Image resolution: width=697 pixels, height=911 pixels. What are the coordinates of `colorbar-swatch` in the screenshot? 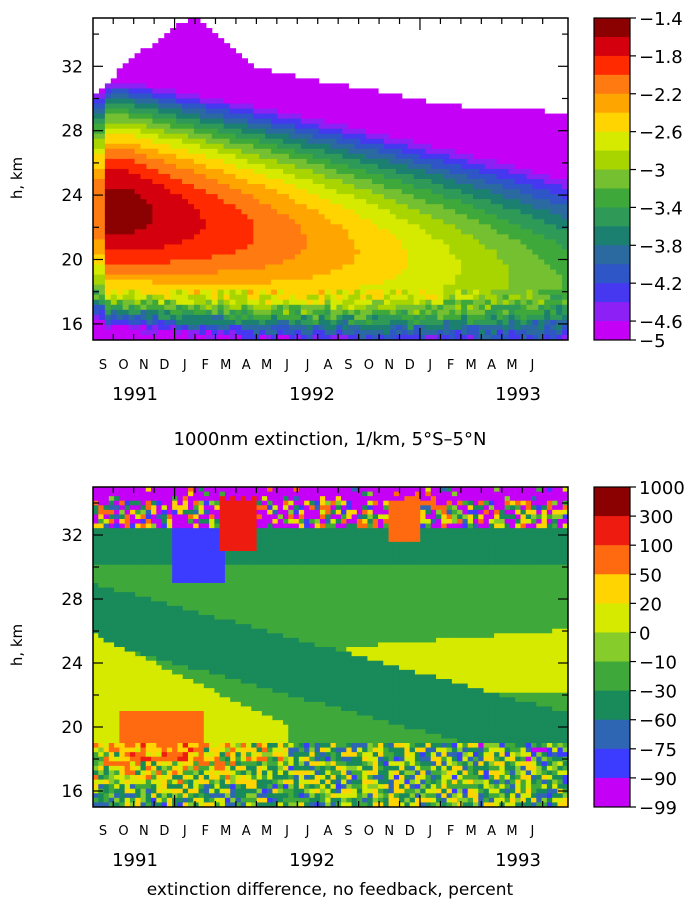 It's located at (612, 160).